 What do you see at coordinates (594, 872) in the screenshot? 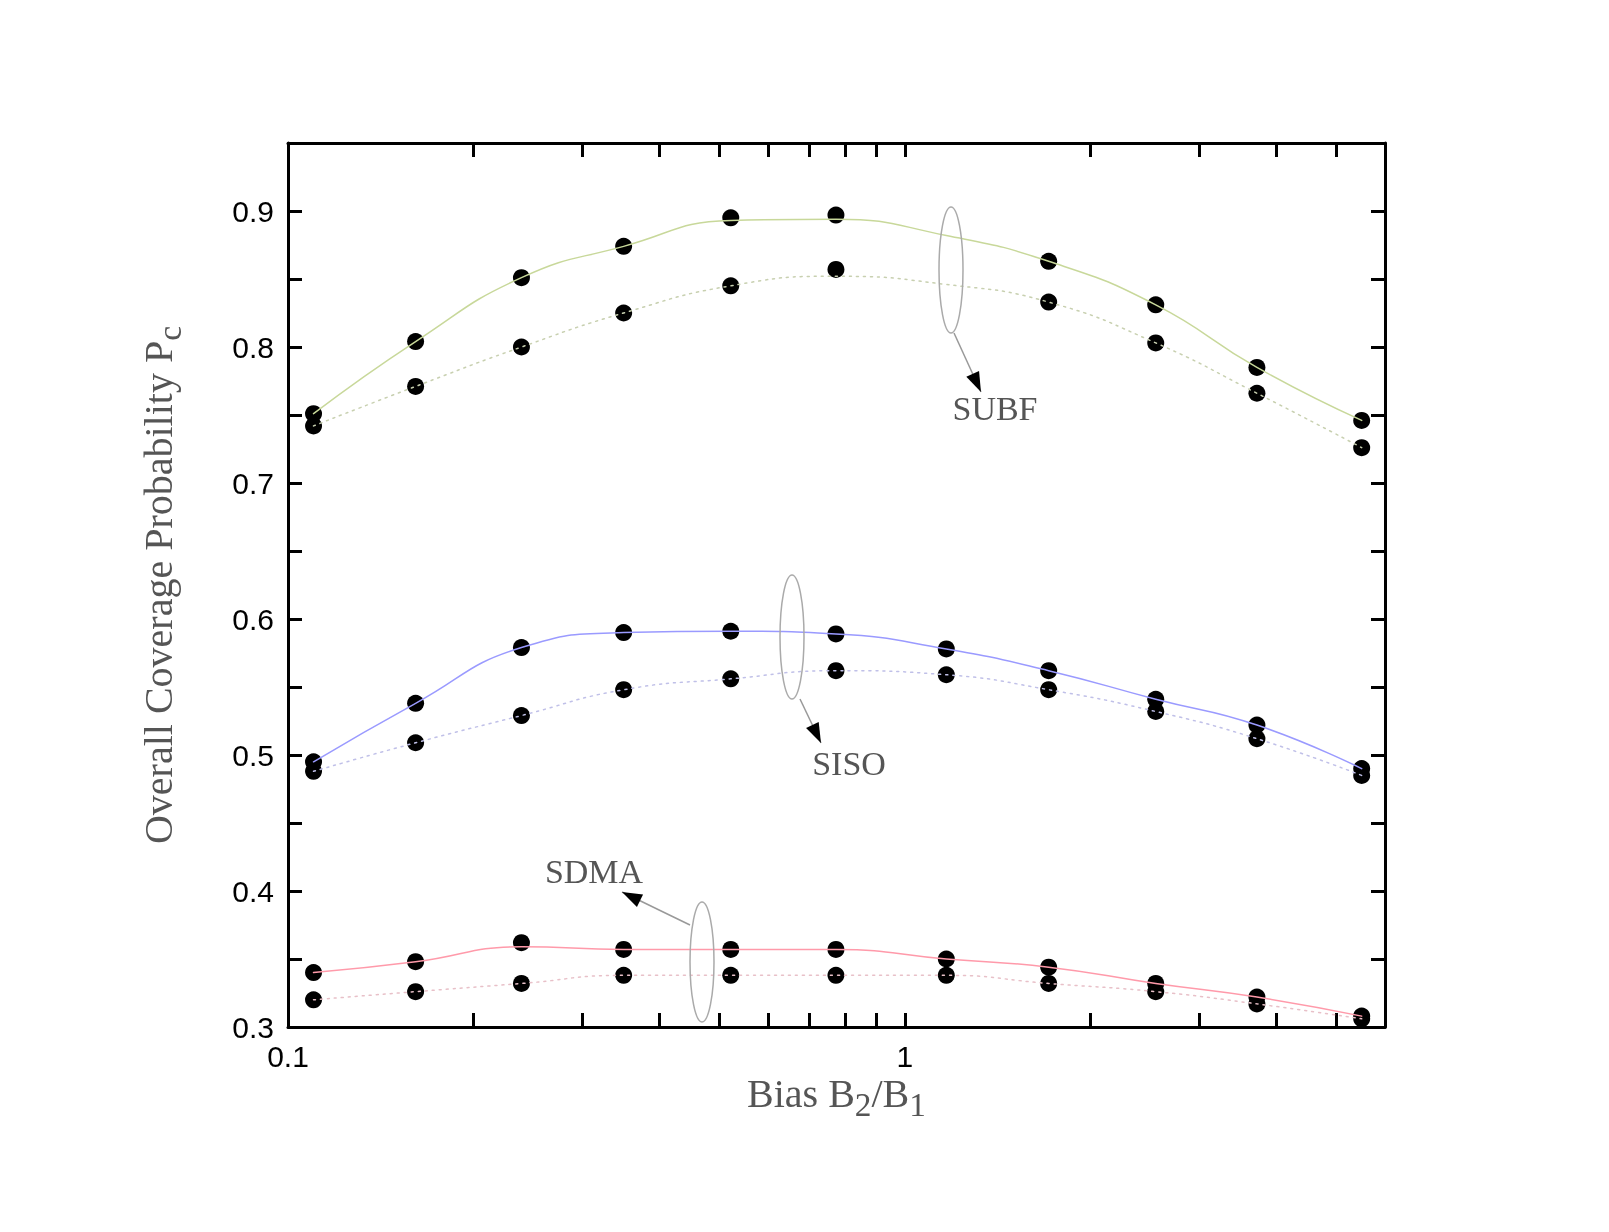
I see `annotation: SDMA` at bounding box center [594, 872].